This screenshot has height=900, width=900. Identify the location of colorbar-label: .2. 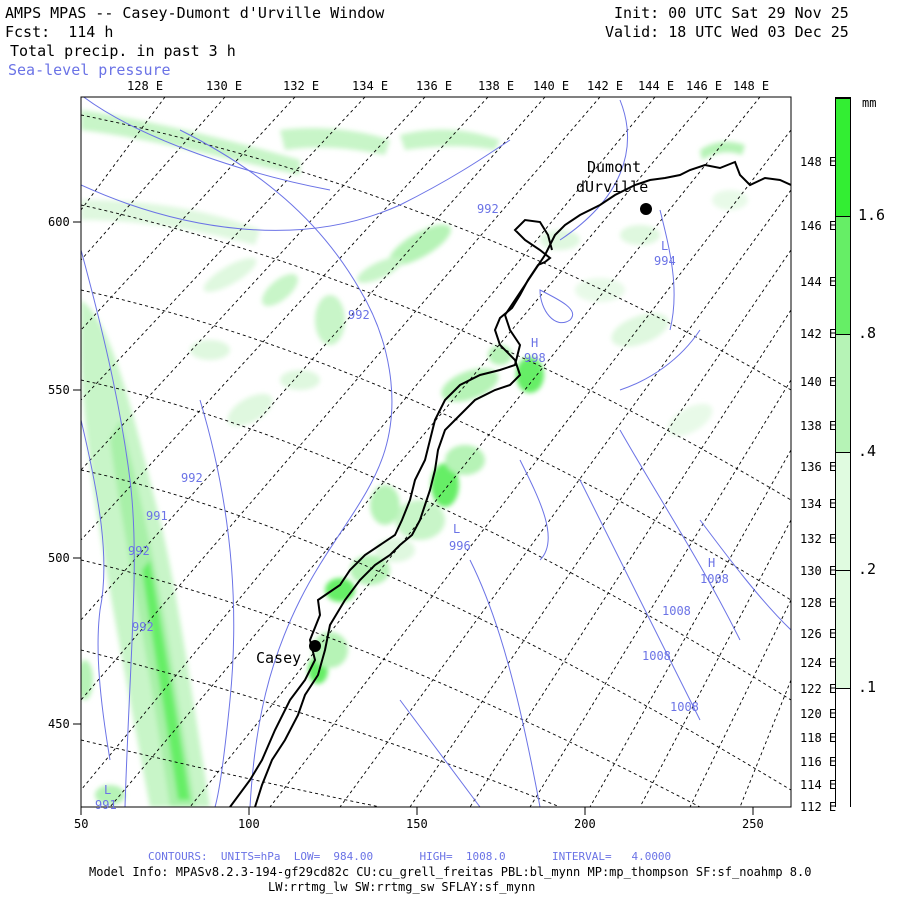
(867, 569).